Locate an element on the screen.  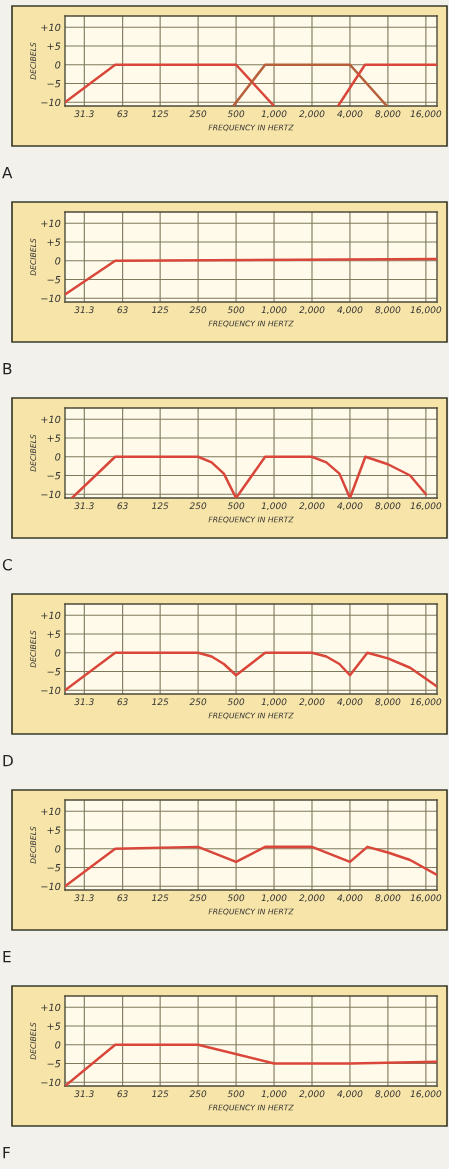
text: E is located at coordinates (7, 957).